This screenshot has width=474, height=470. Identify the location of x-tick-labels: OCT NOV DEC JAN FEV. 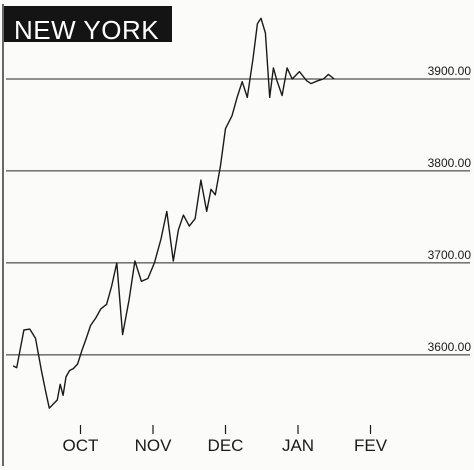
(225, 440).